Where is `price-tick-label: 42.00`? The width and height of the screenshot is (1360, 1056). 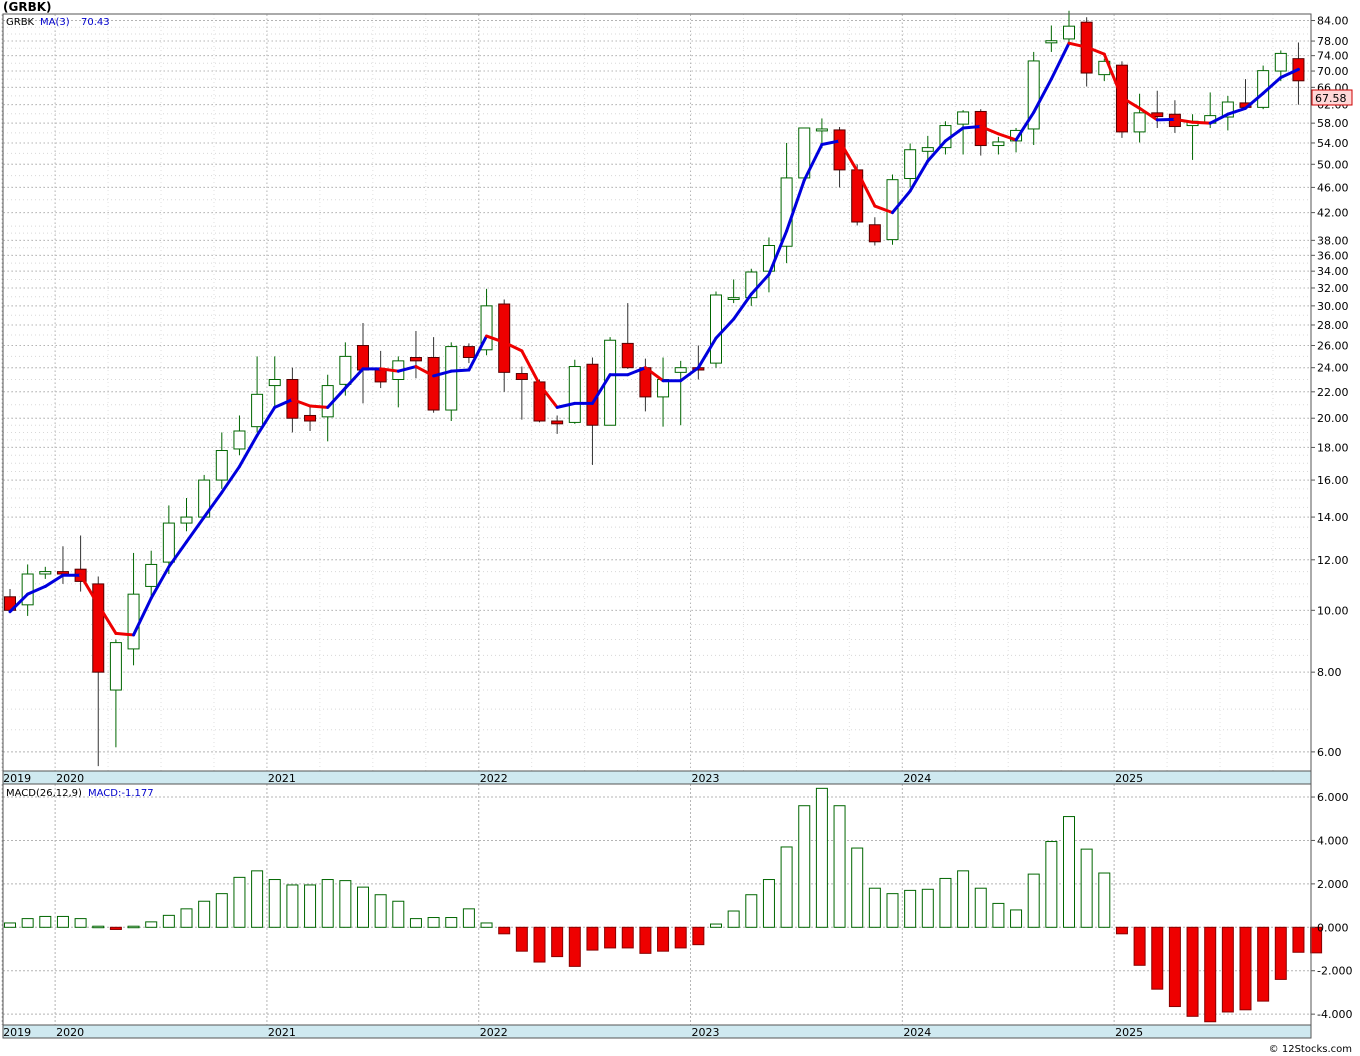
price-tick-label: 42.00 is located at coordinates (1333, 213).